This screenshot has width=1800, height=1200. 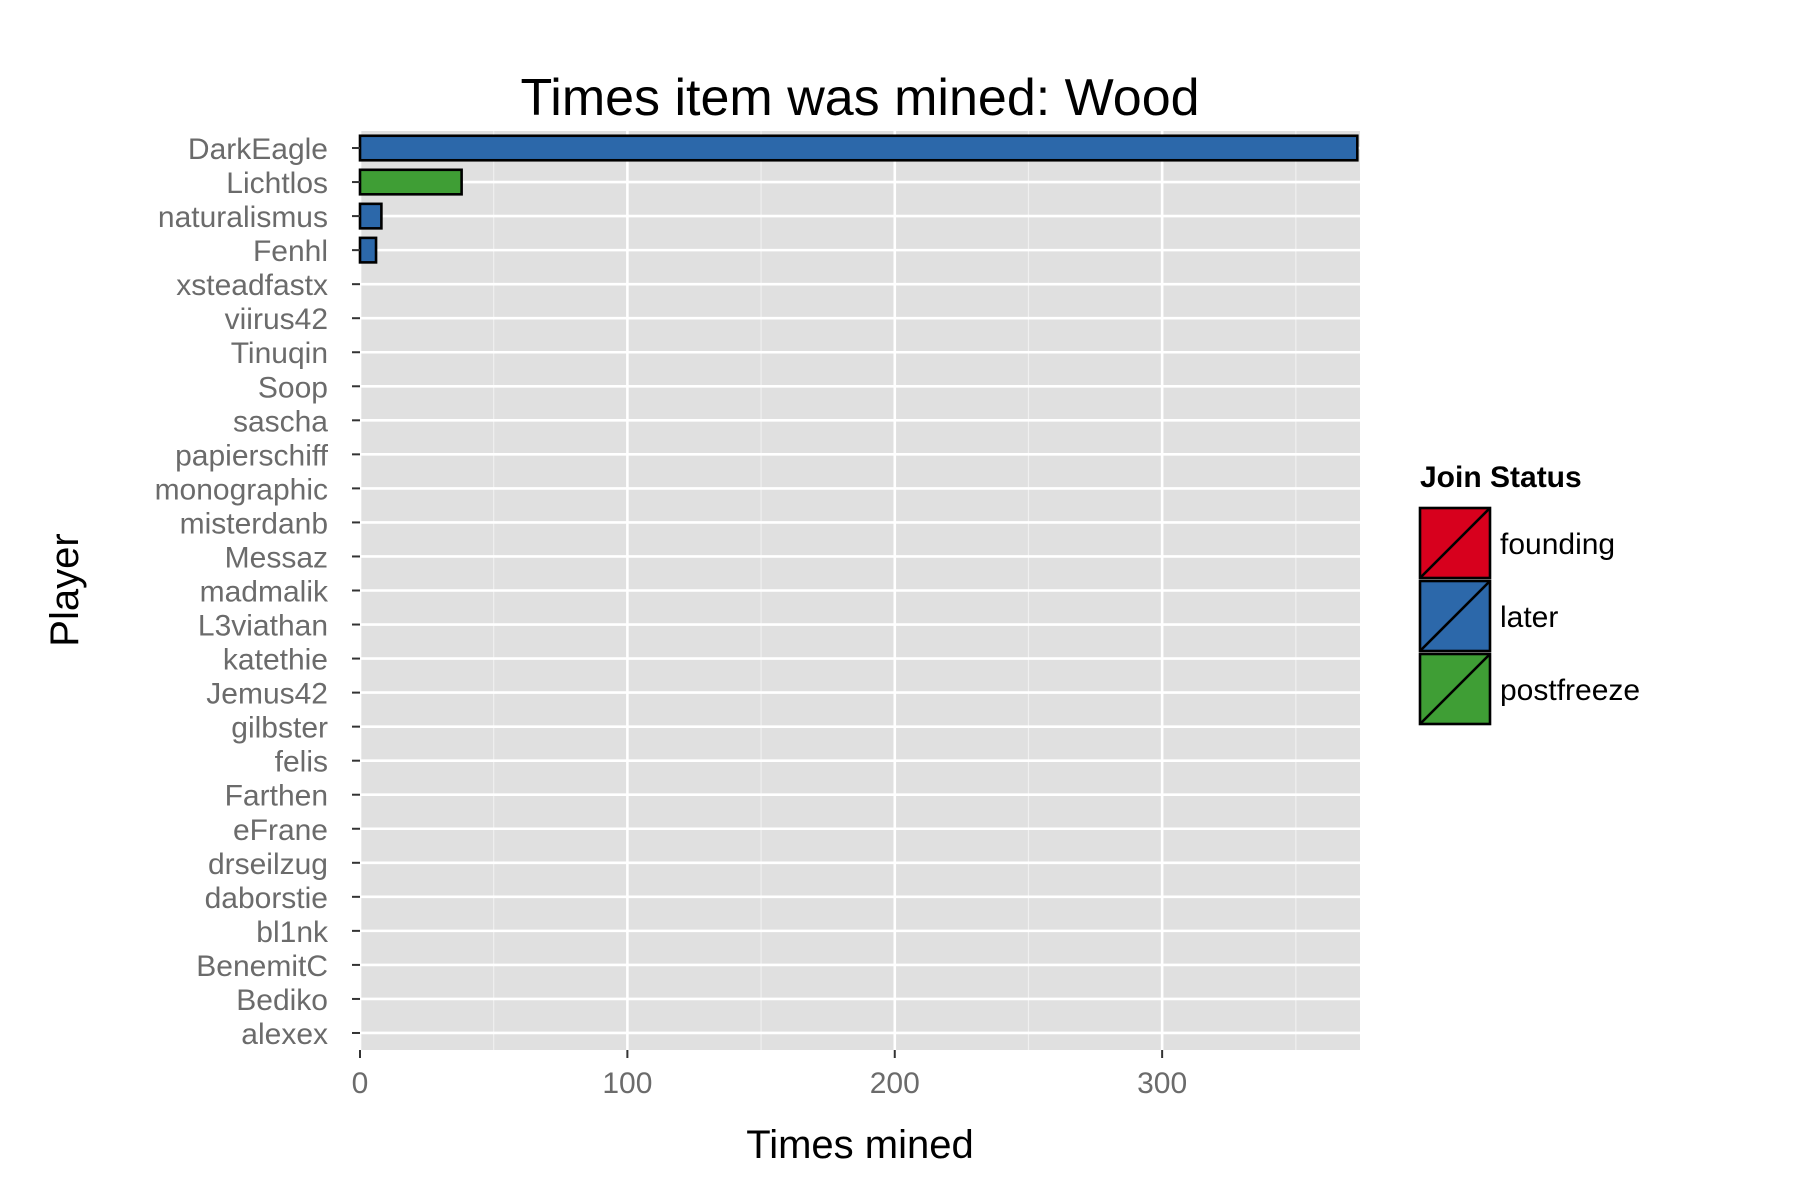 What do you see at coordinates (284, 1034) in the screenshot?
I see `y-tick-label: alexex` at bounding box center [284, 1034].